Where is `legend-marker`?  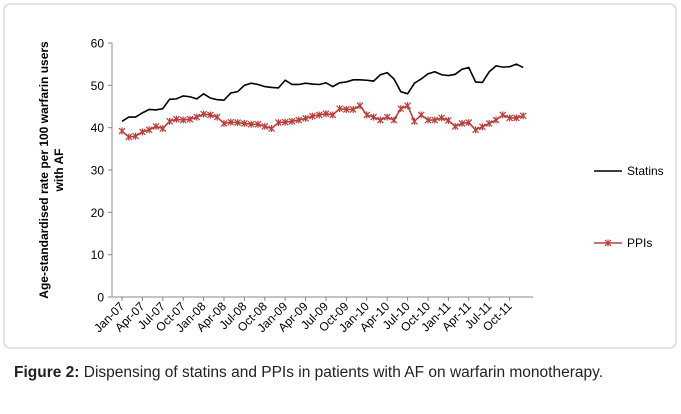
legend-marker is located at coordinates (608, 243).